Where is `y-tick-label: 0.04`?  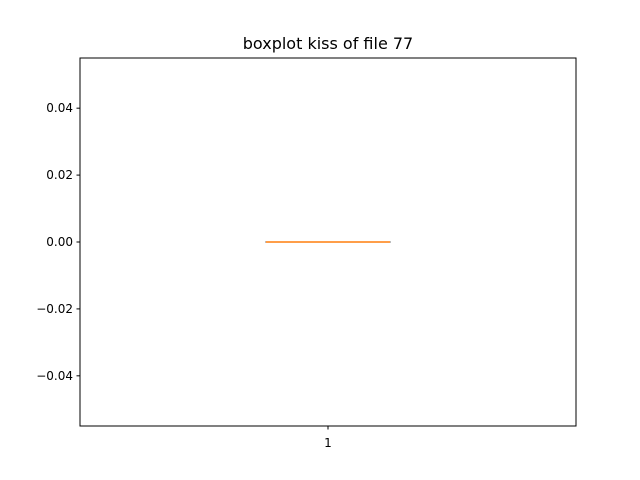 y-tick-label: 0.04 is located at coordinates (59, 108).